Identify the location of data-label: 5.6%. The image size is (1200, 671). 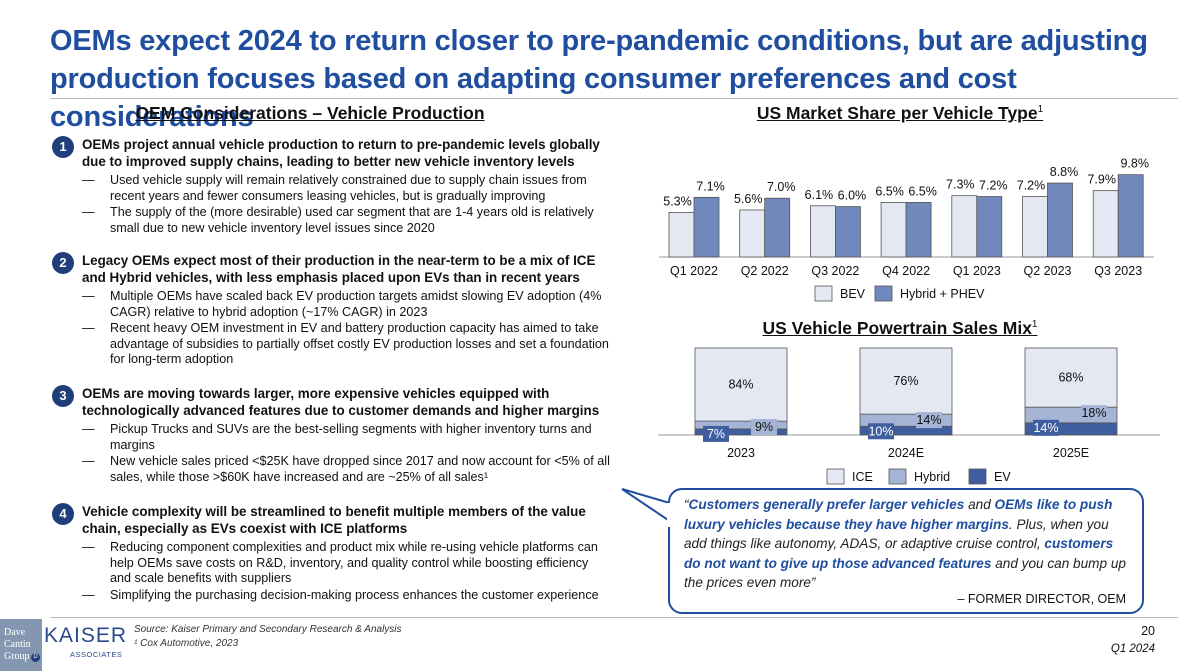
(748, 199).